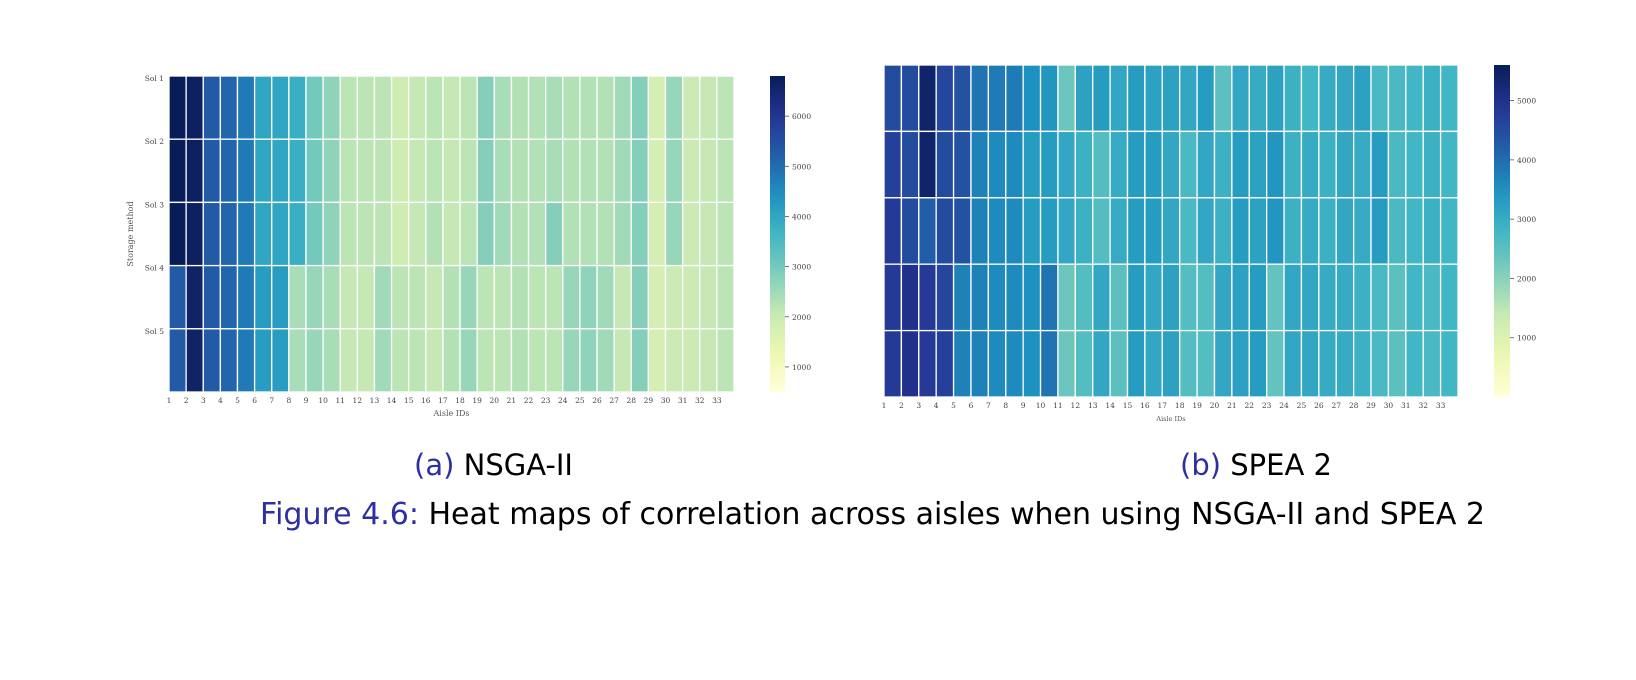  What do you see at coordinates (1223, 231) in the screenshot?
I see `heatmap-cell-r3-c20` at bounding box center [1223, 231].